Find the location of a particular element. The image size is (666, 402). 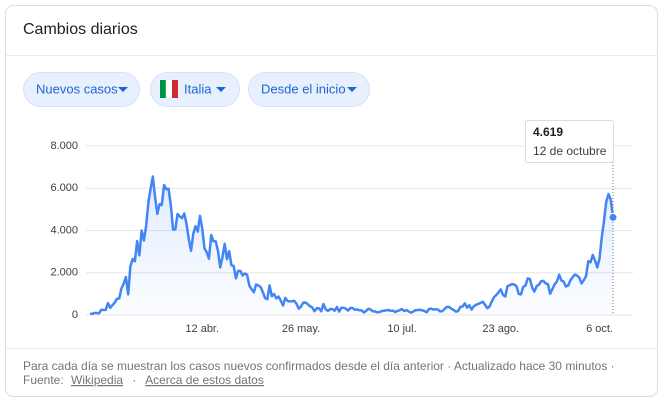

filter-chip: Desde el inicio is located at coordinates (309, 89).